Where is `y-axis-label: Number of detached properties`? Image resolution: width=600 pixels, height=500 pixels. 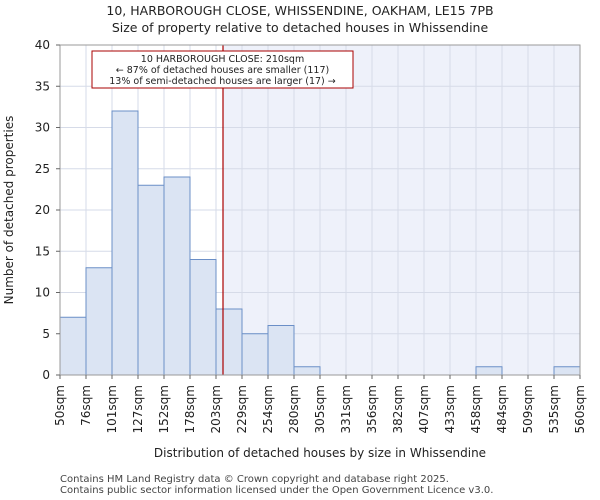 y-axis-label: Number of detached properties is located at coordinates (9, 210).